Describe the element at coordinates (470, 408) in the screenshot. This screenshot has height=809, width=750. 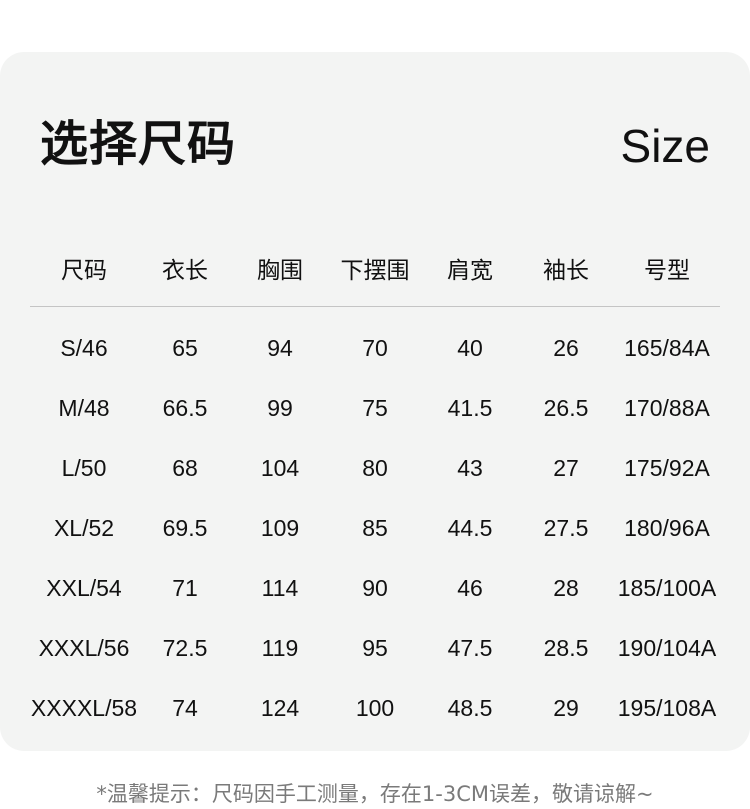
I see `table-cell: 41.5` at that location.